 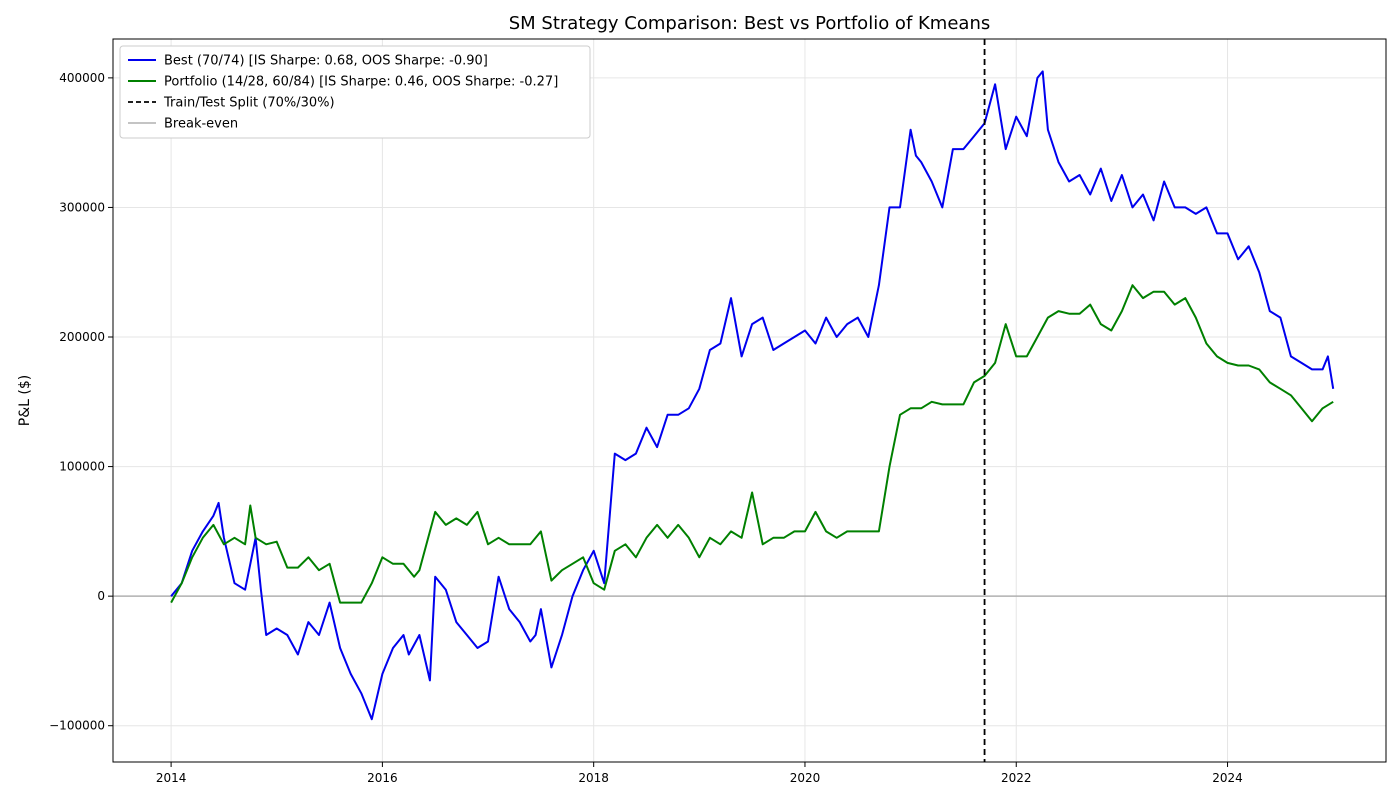 What do you see at coordinates (25, 400) in the screenshot?
I see `y-axis-title: P&L ($)` at bounding box center [25, 400].